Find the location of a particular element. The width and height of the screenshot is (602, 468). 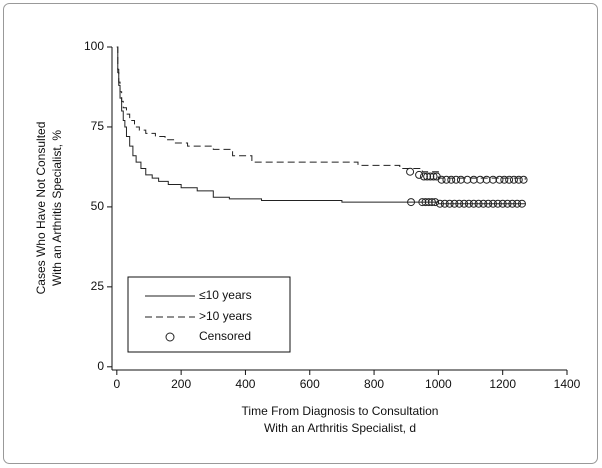

y-tick-label: 100 is located at coordinates (94, 46).